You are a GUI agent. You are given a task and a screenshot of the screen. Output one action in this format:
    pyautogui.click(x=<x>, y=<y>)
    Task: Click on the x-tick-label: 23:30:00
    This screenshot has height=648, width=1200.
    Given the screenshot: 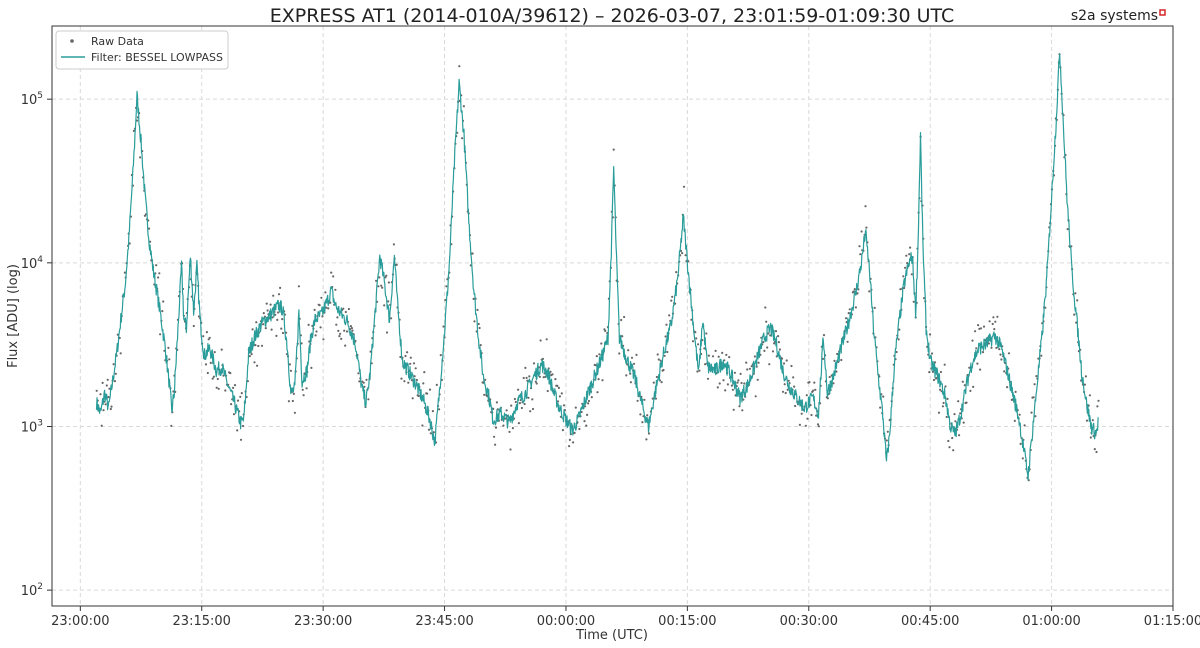 What is the action you would take?
    pyautogui.click(x=323, y=621)
    